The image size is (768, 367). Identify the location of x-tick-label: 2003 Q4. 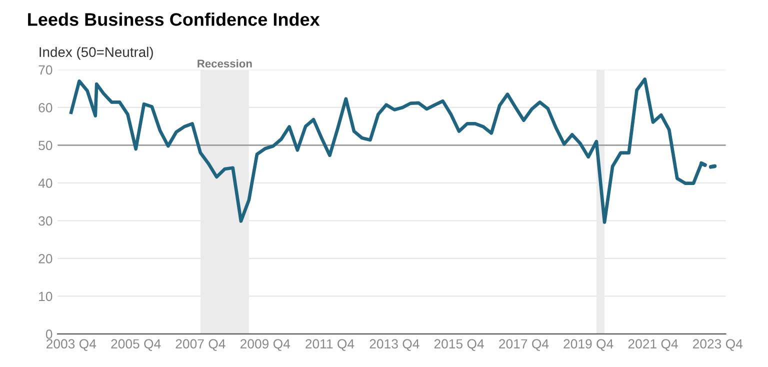
(71, 345).